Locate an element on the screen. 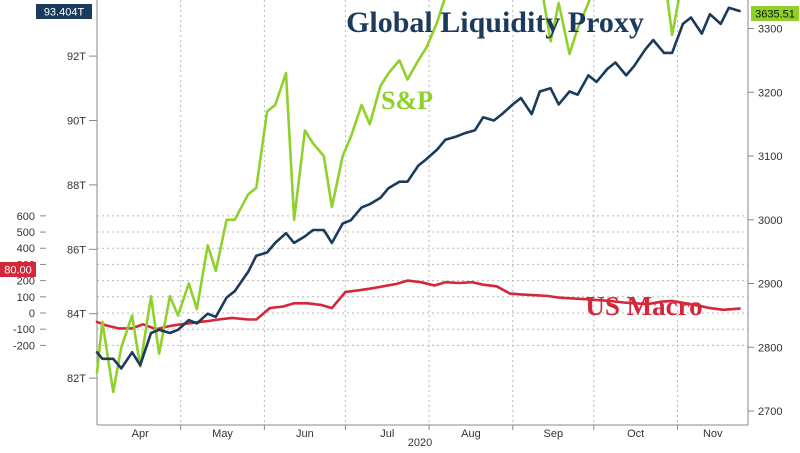 This screenshot has width=800, height=453. global-liquidity-tag-background is located at coordinates (64, 11).